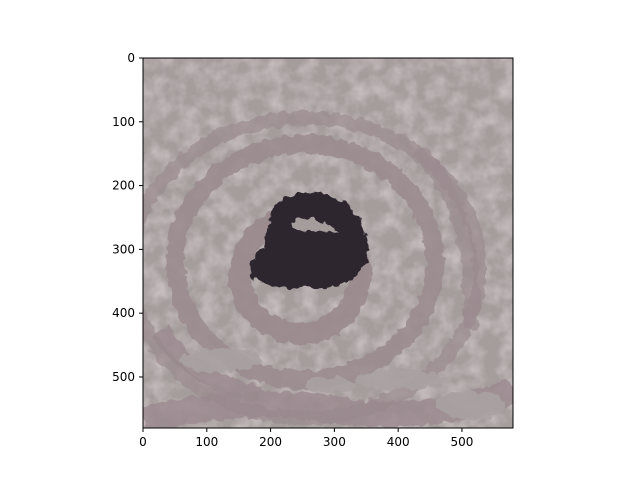 The image size is (640, 480). Describe the element at coordinates (123, 122) in the screenshot. I see `y-tick-label: 100` at that location.